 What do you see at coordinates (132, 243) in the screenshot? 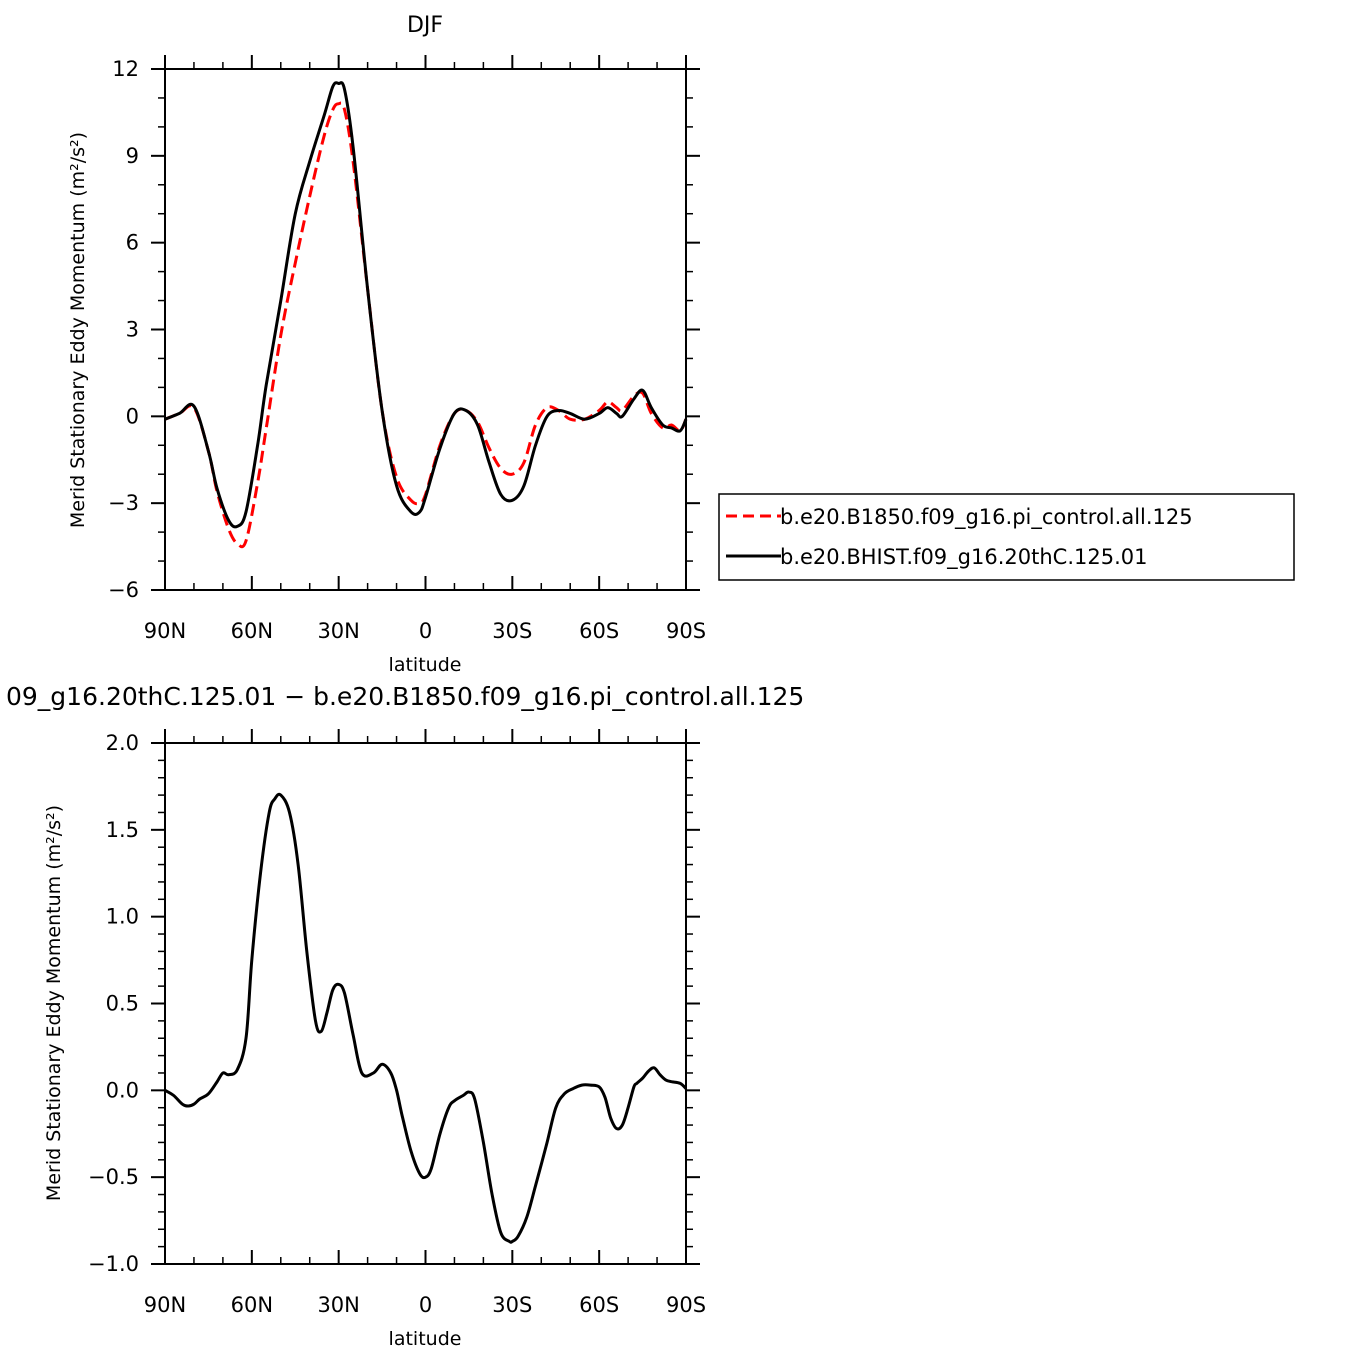
I see `y-tick-label: 6` at bounding box center [132, 243].